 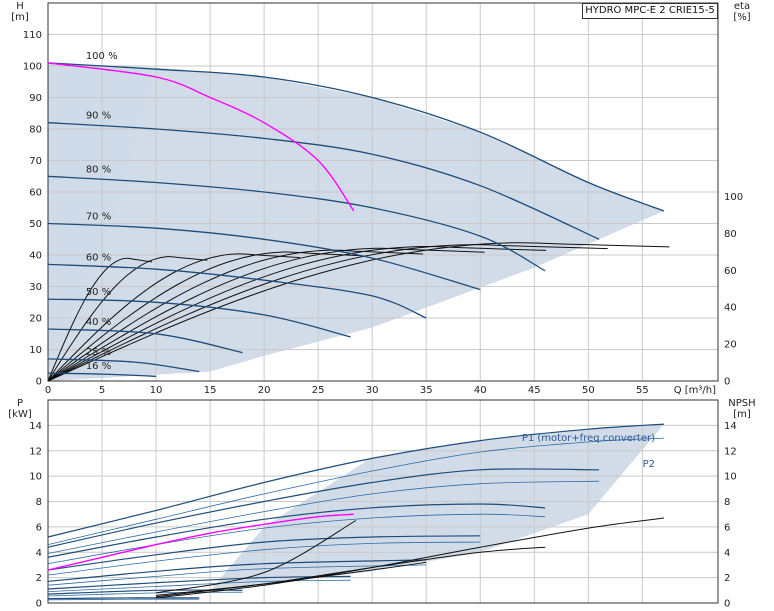 I want to click on y-right-tick-label: 60, so click(x=730, y=271).